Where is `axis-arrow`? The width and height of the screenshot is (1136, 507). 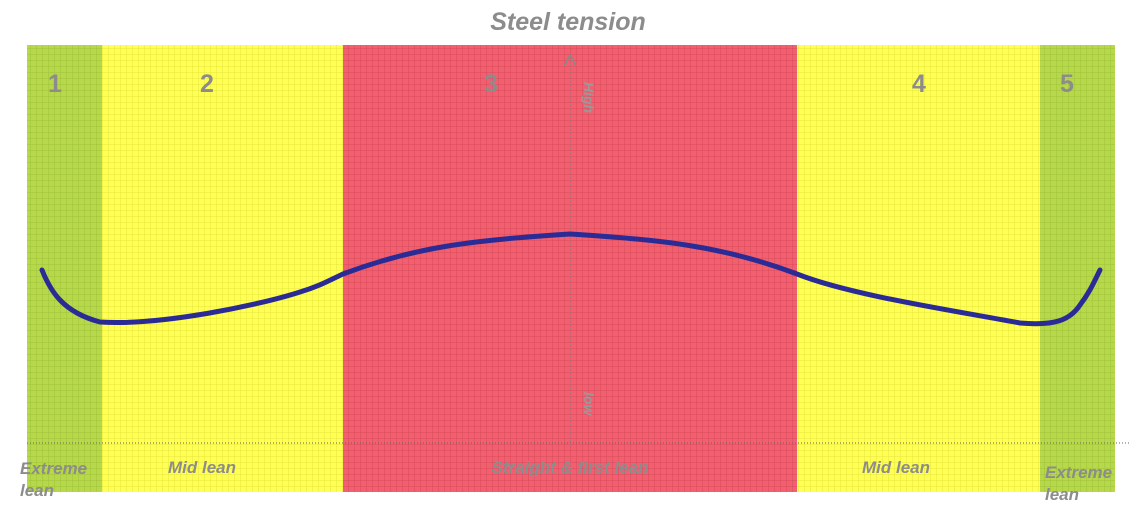 axis-arrow is located at coordinates (570, 60).